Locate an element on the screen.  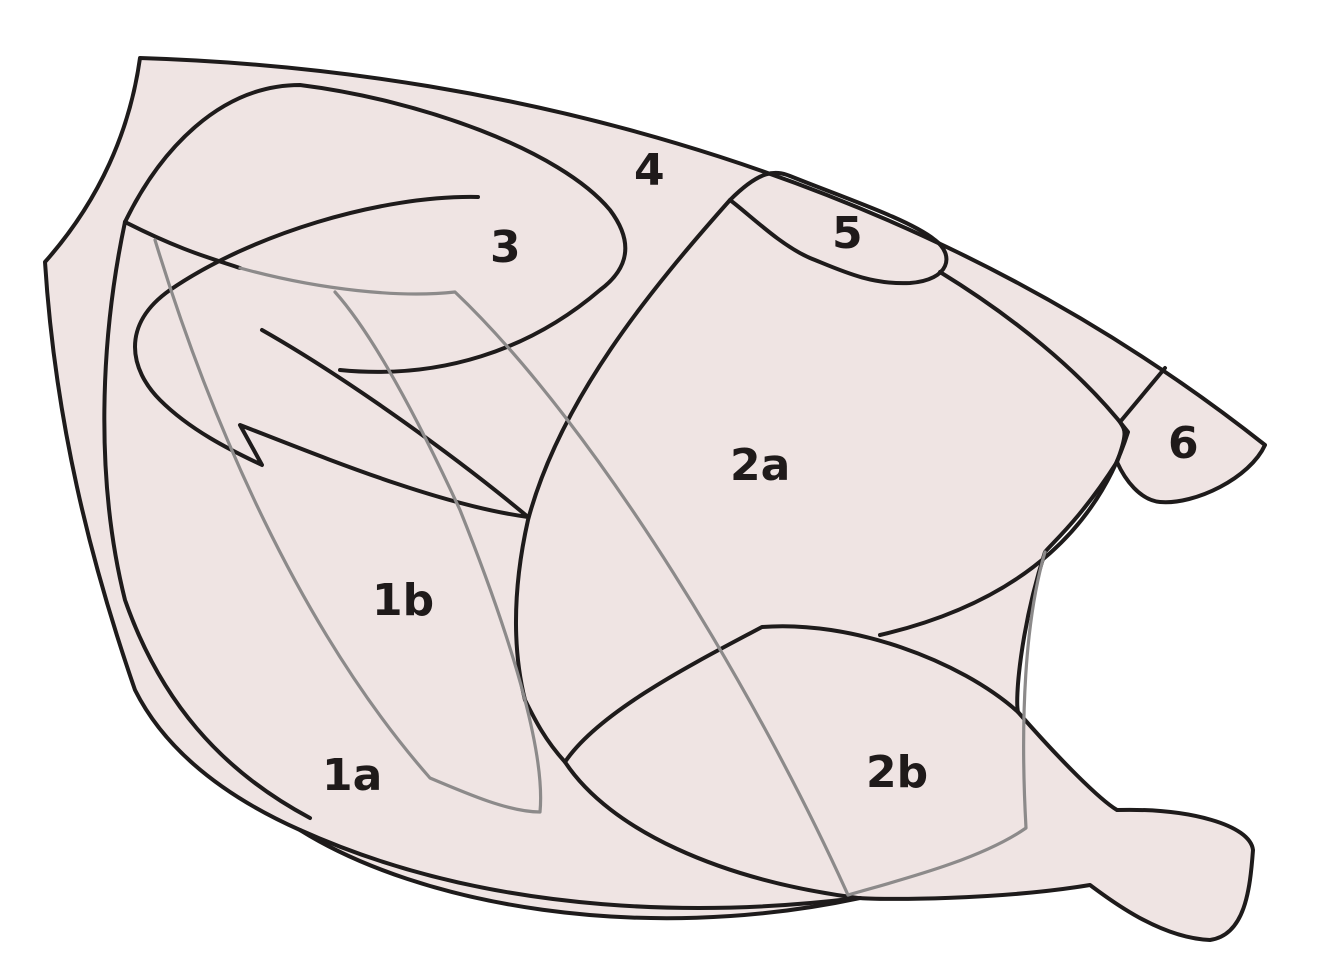
label-1b: 1b is located at coordinates (403, 600).